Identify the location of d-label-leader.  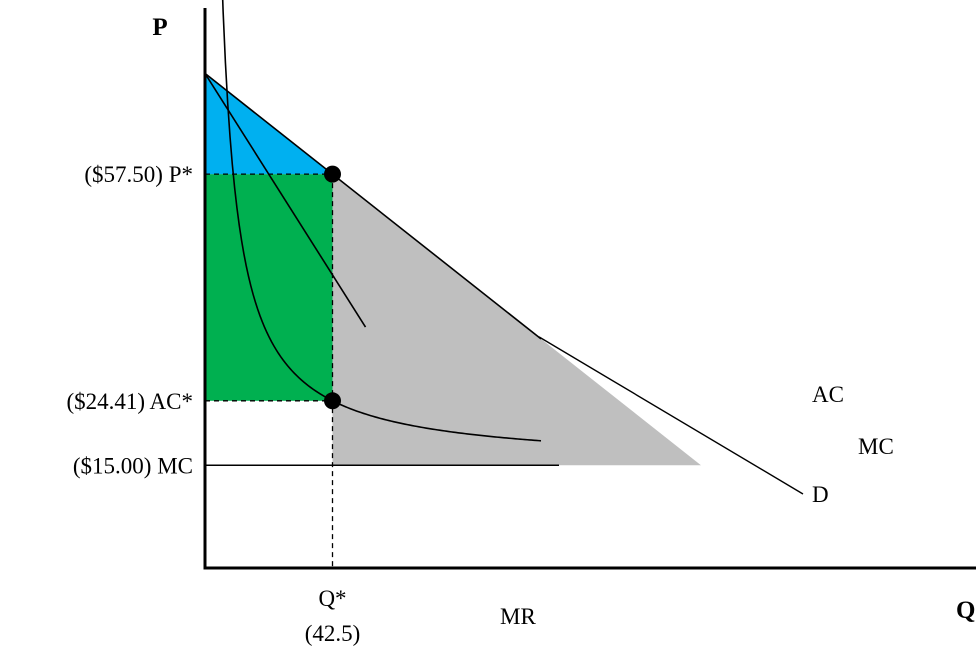
(671, 415).